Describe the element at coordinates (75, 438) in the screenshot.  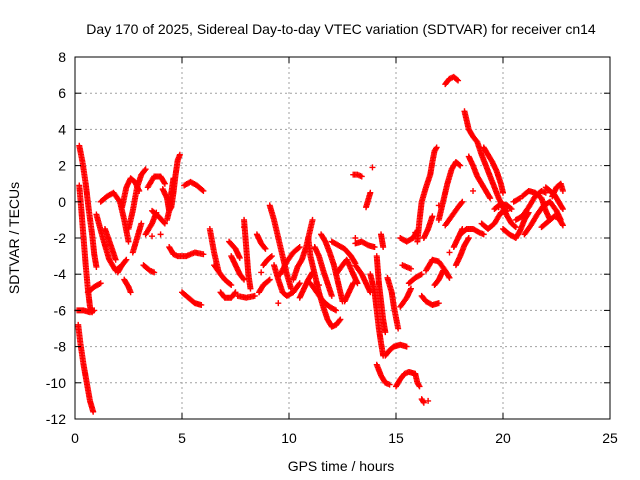
I see `x-tick-label: 0` at that location.